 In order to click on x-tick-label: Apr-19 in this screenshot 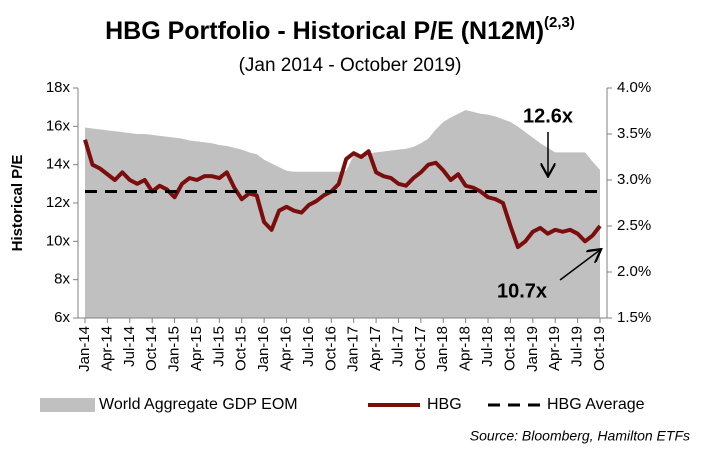, I will do `click(554, 348)`.